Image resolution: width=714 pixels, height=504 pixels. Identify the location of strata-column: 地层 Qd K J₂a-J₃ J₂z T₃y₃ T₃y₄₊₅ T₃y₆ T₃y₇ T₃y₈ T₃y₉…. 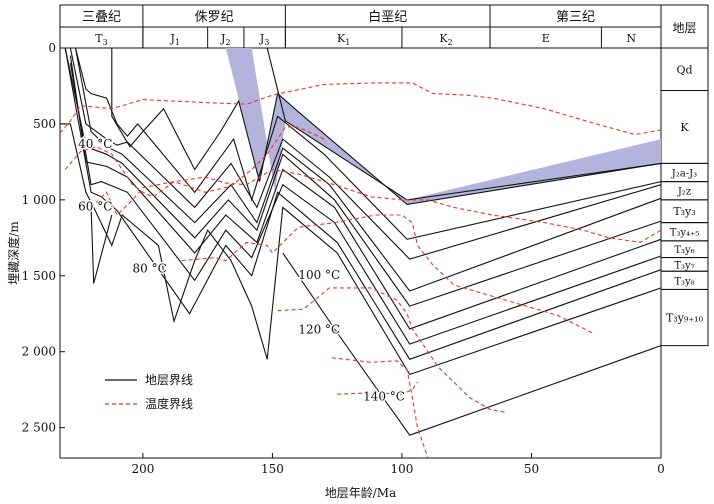
(684, 175).